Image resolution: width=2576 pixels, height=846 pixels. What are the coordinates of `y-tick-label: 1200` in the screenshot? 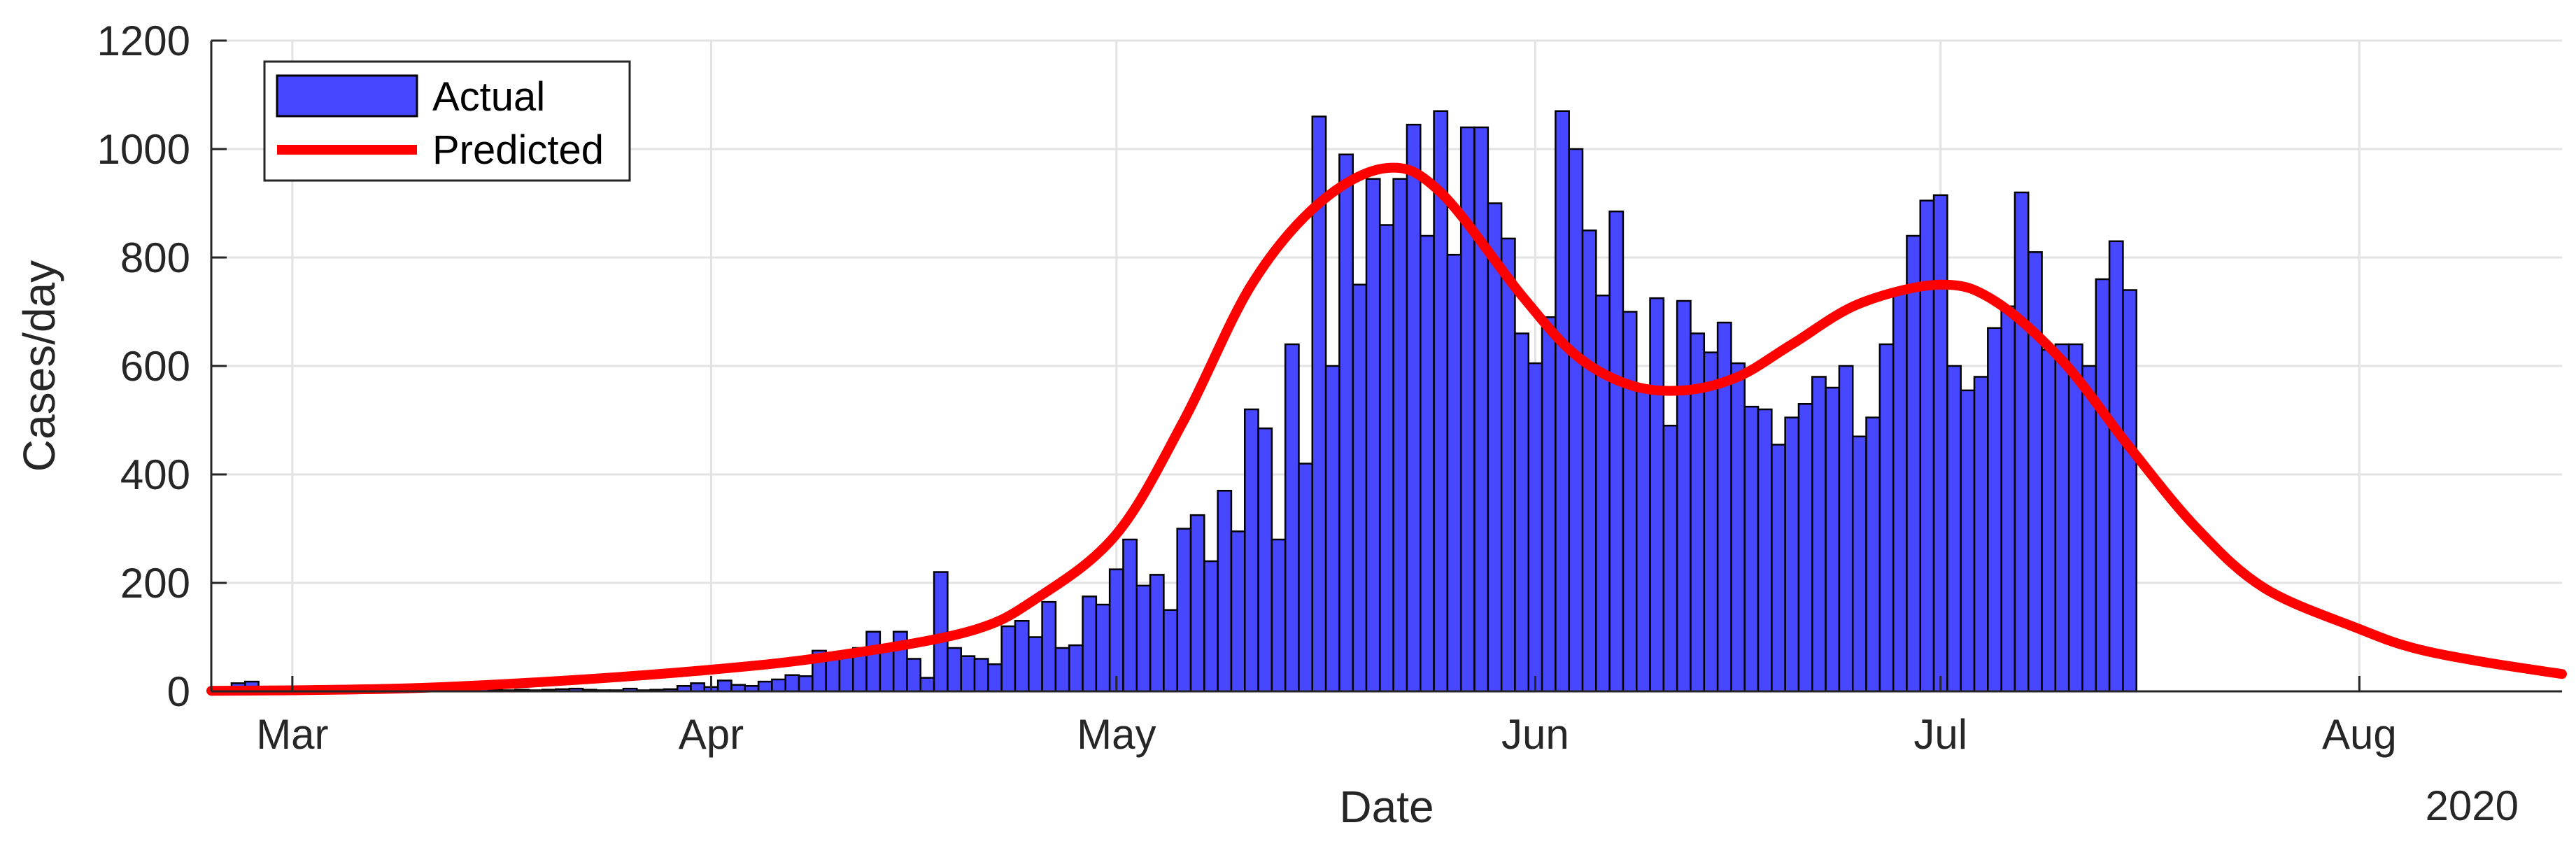 It's located at (143, 40).